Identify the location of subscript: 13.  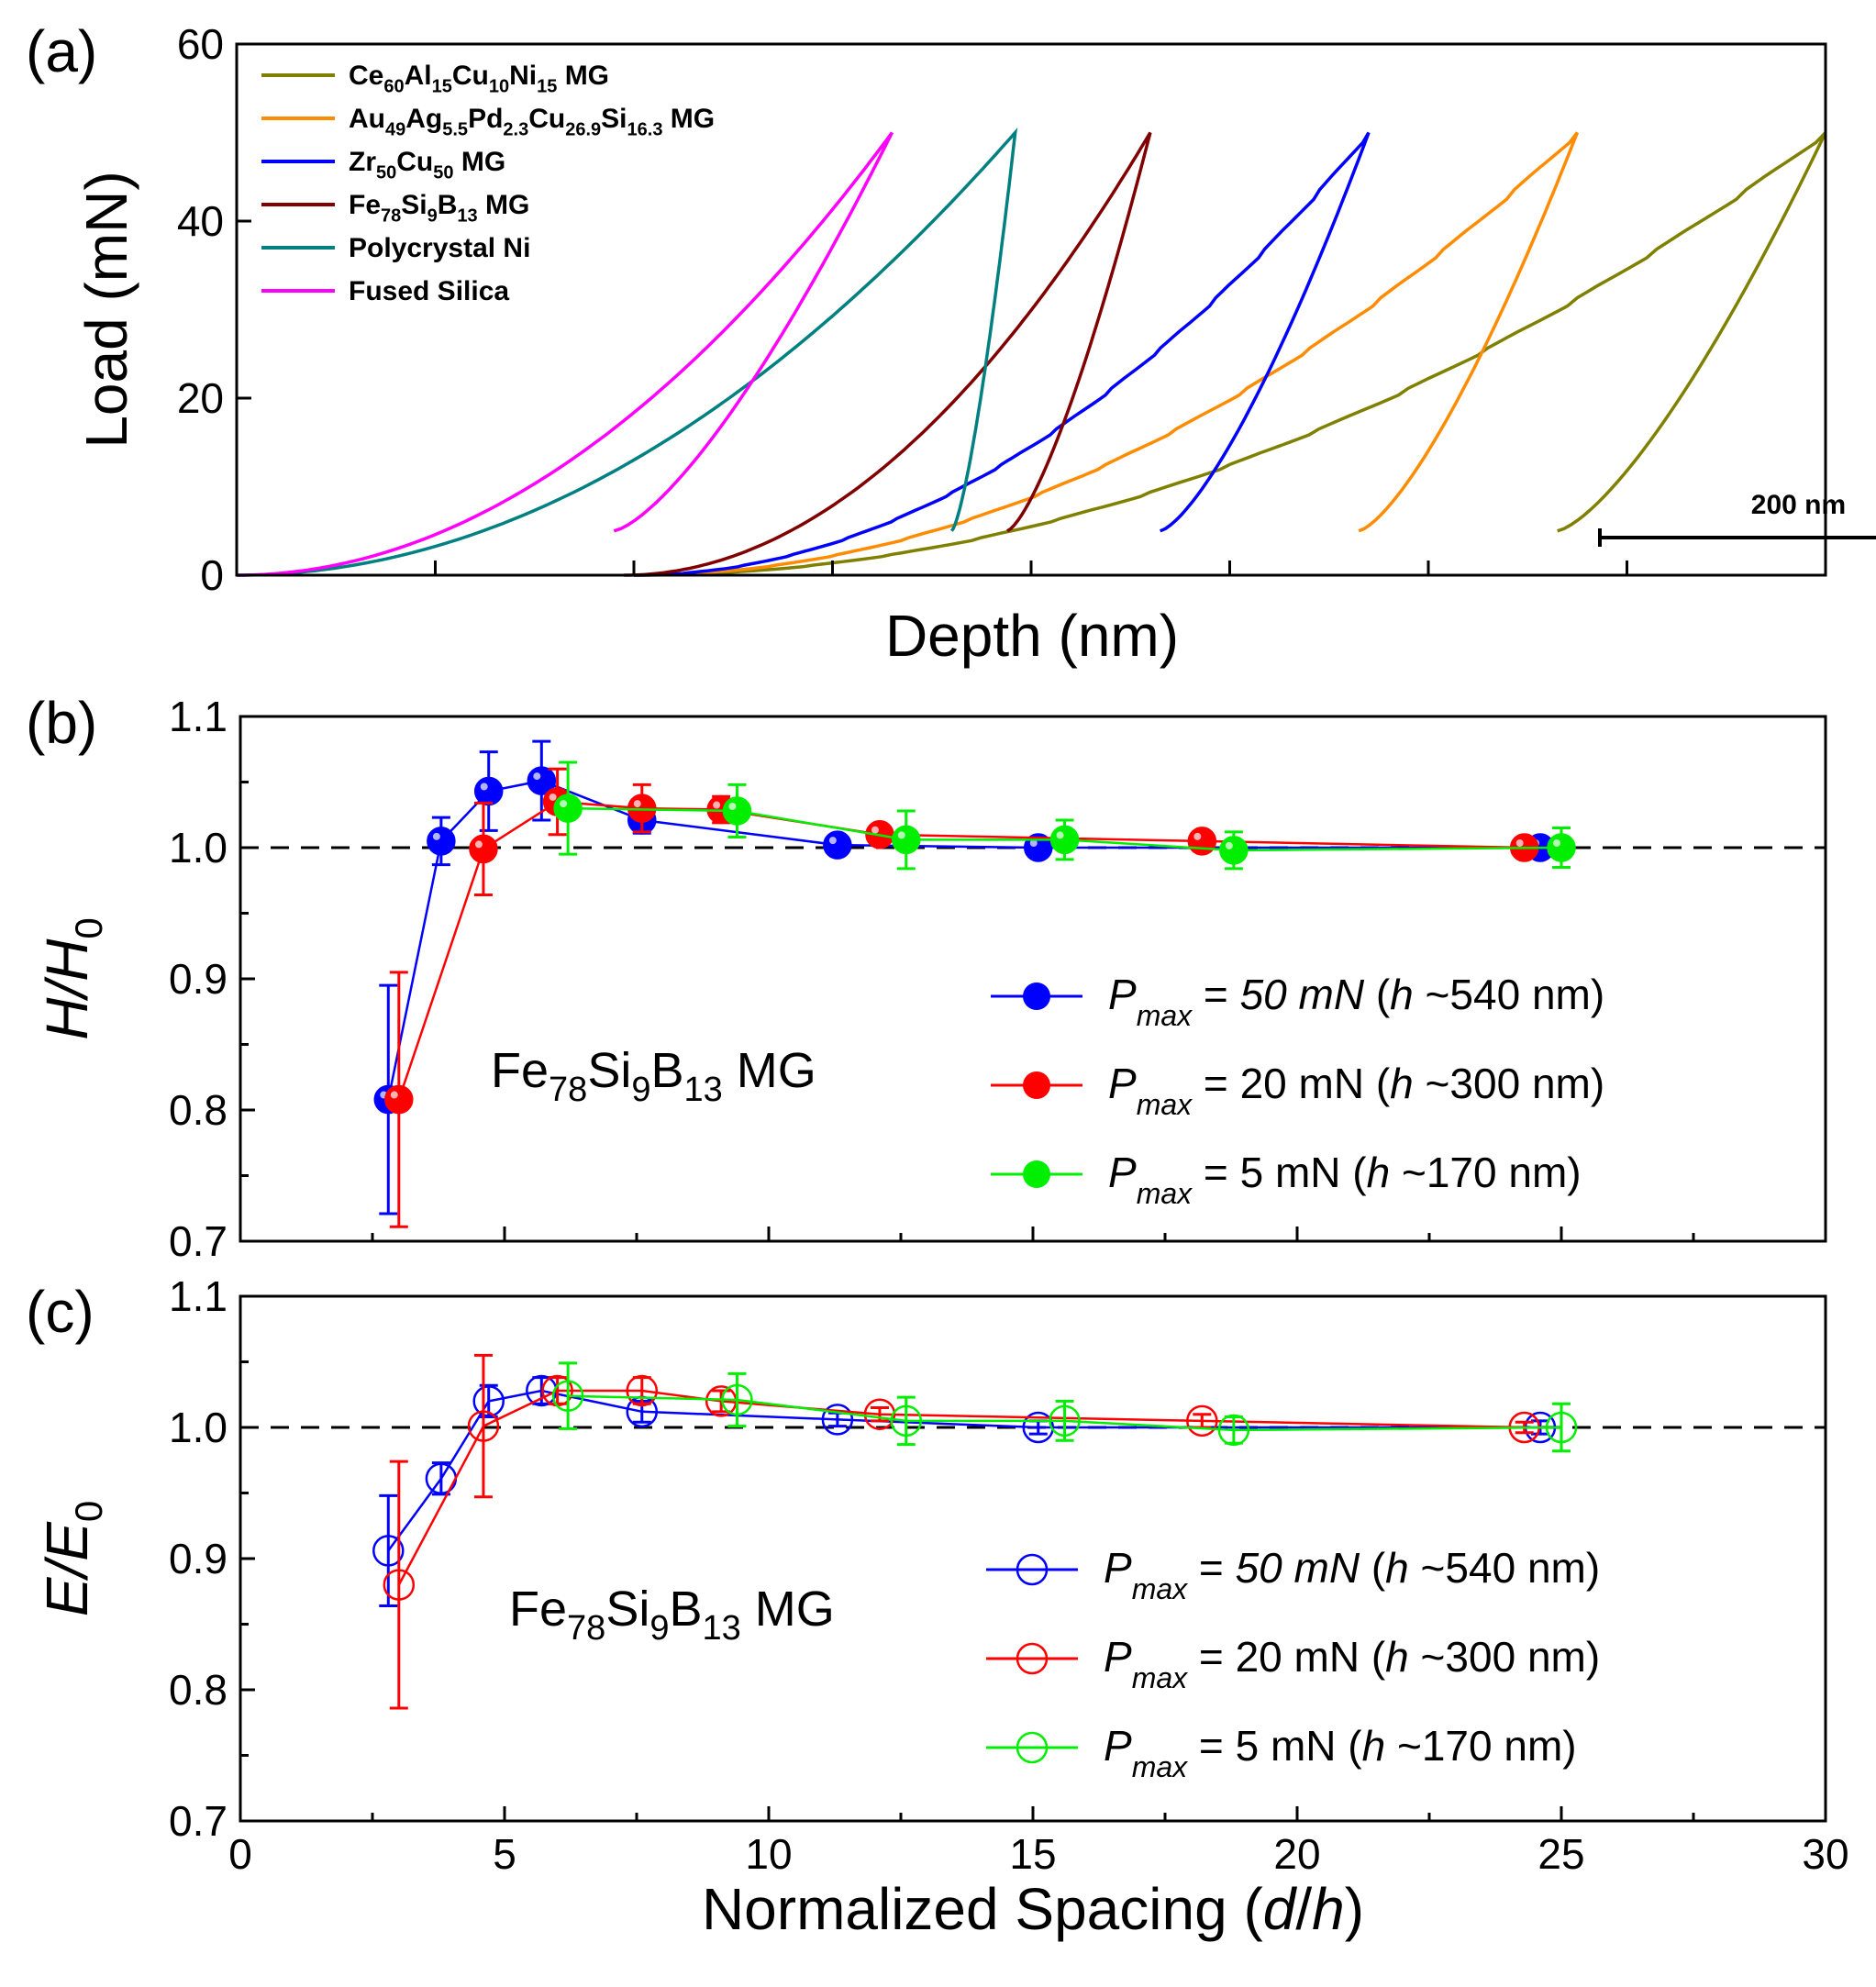
(722, 1628).